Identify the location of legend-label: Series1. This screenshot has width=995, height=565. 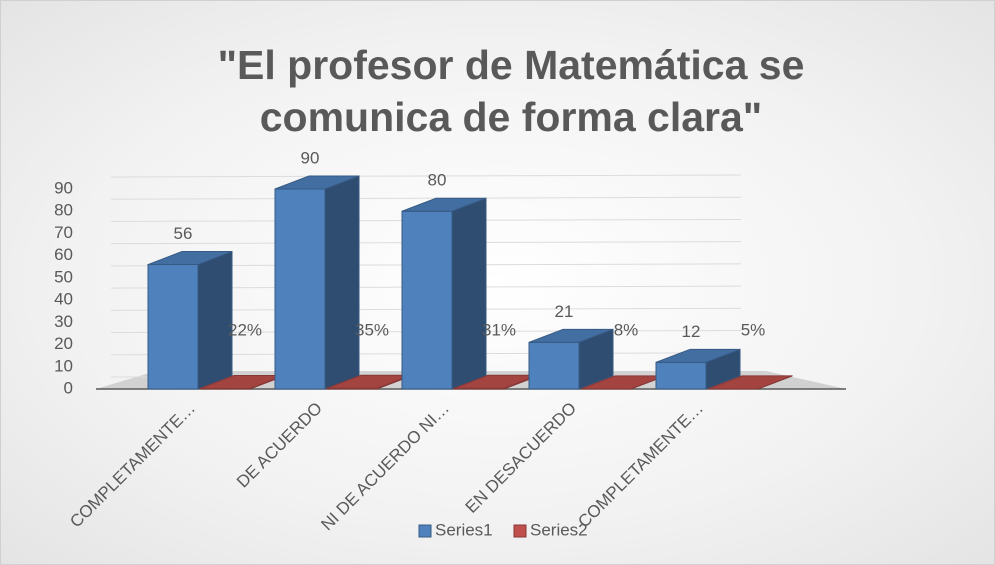
(464, 529).